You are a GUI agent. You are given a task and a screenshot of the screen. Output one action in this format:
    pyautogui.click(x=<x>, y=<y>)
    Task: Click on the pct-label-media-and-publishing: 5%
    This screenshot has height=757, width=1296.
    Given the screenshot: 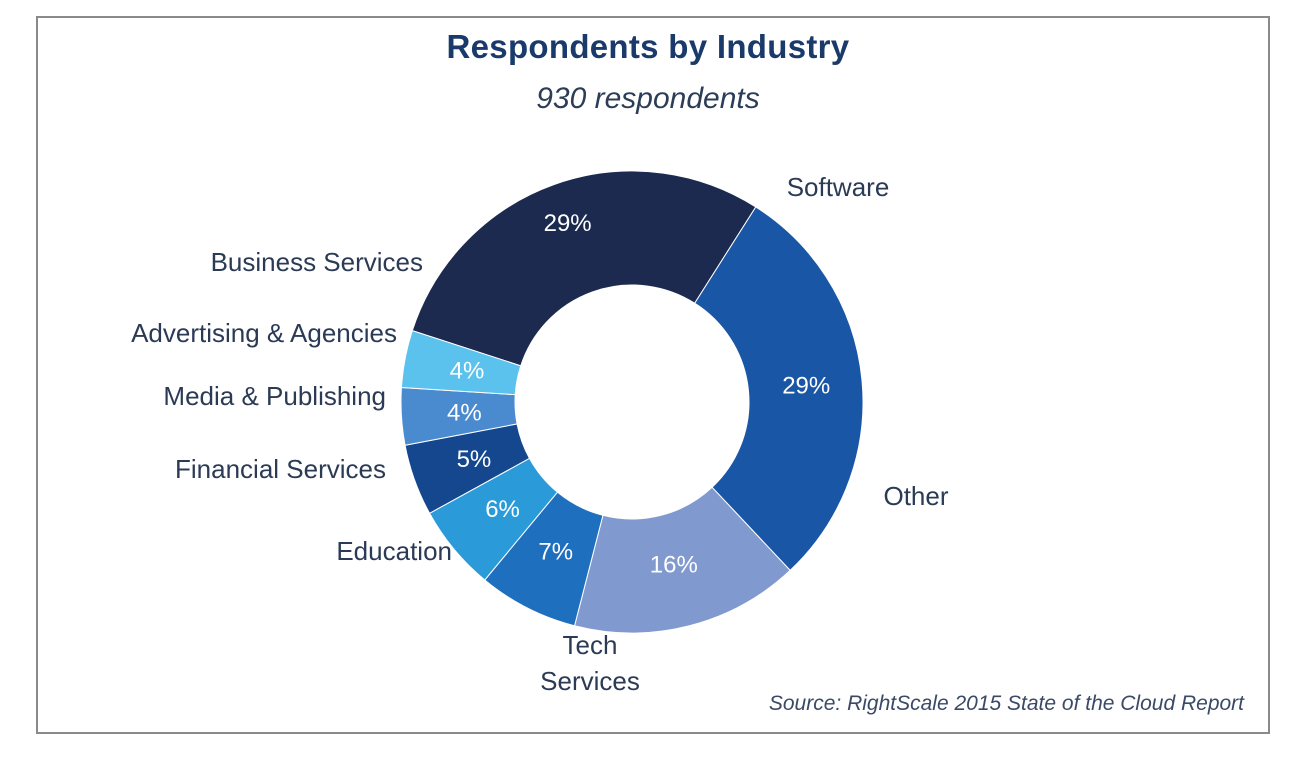 What is the action you would take?
    pyautogui.click(x=474, y=459)
    